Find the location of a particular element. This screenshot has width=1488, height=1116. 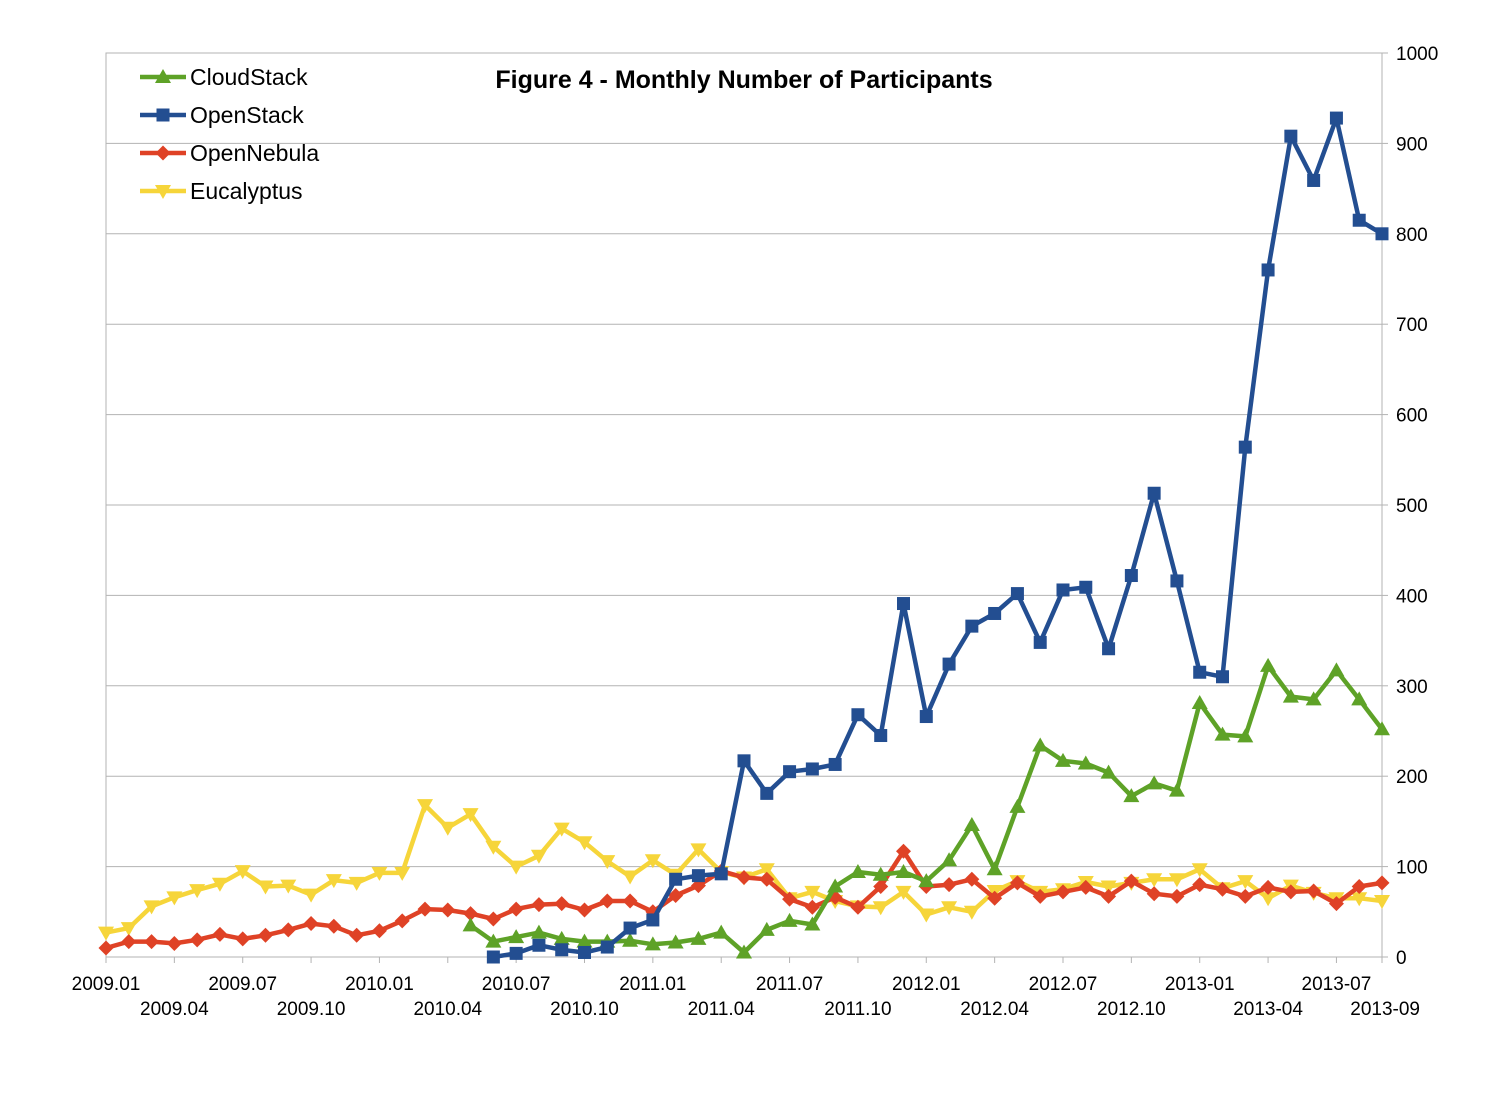

x-tick-label: 2012.01 is located at coordinates (926, 984).